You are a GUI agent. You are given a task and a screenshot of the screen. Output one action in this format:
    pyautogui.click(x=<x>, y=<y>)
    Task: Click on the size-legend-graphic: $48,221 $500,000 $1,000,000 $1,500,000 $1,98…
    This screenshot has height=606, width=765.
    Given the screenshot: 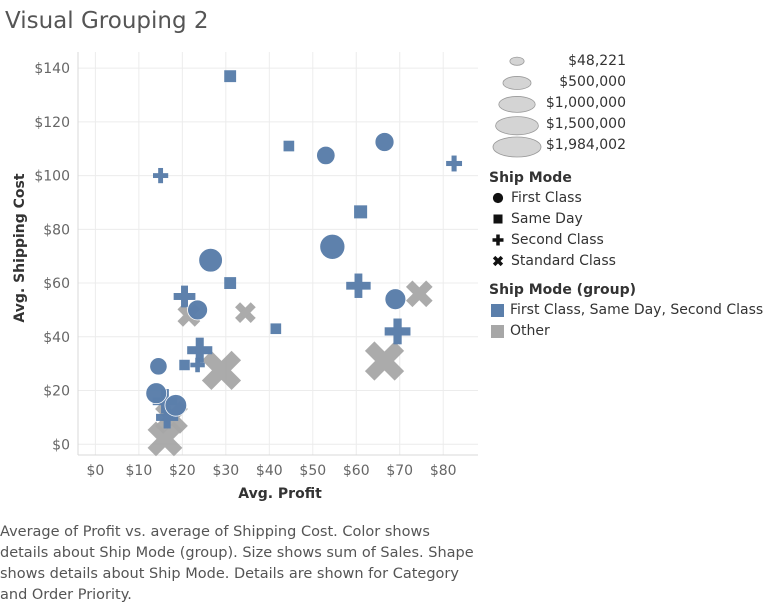 What is the action you would take?
    pyautogui.click(x=559, y=105)
    